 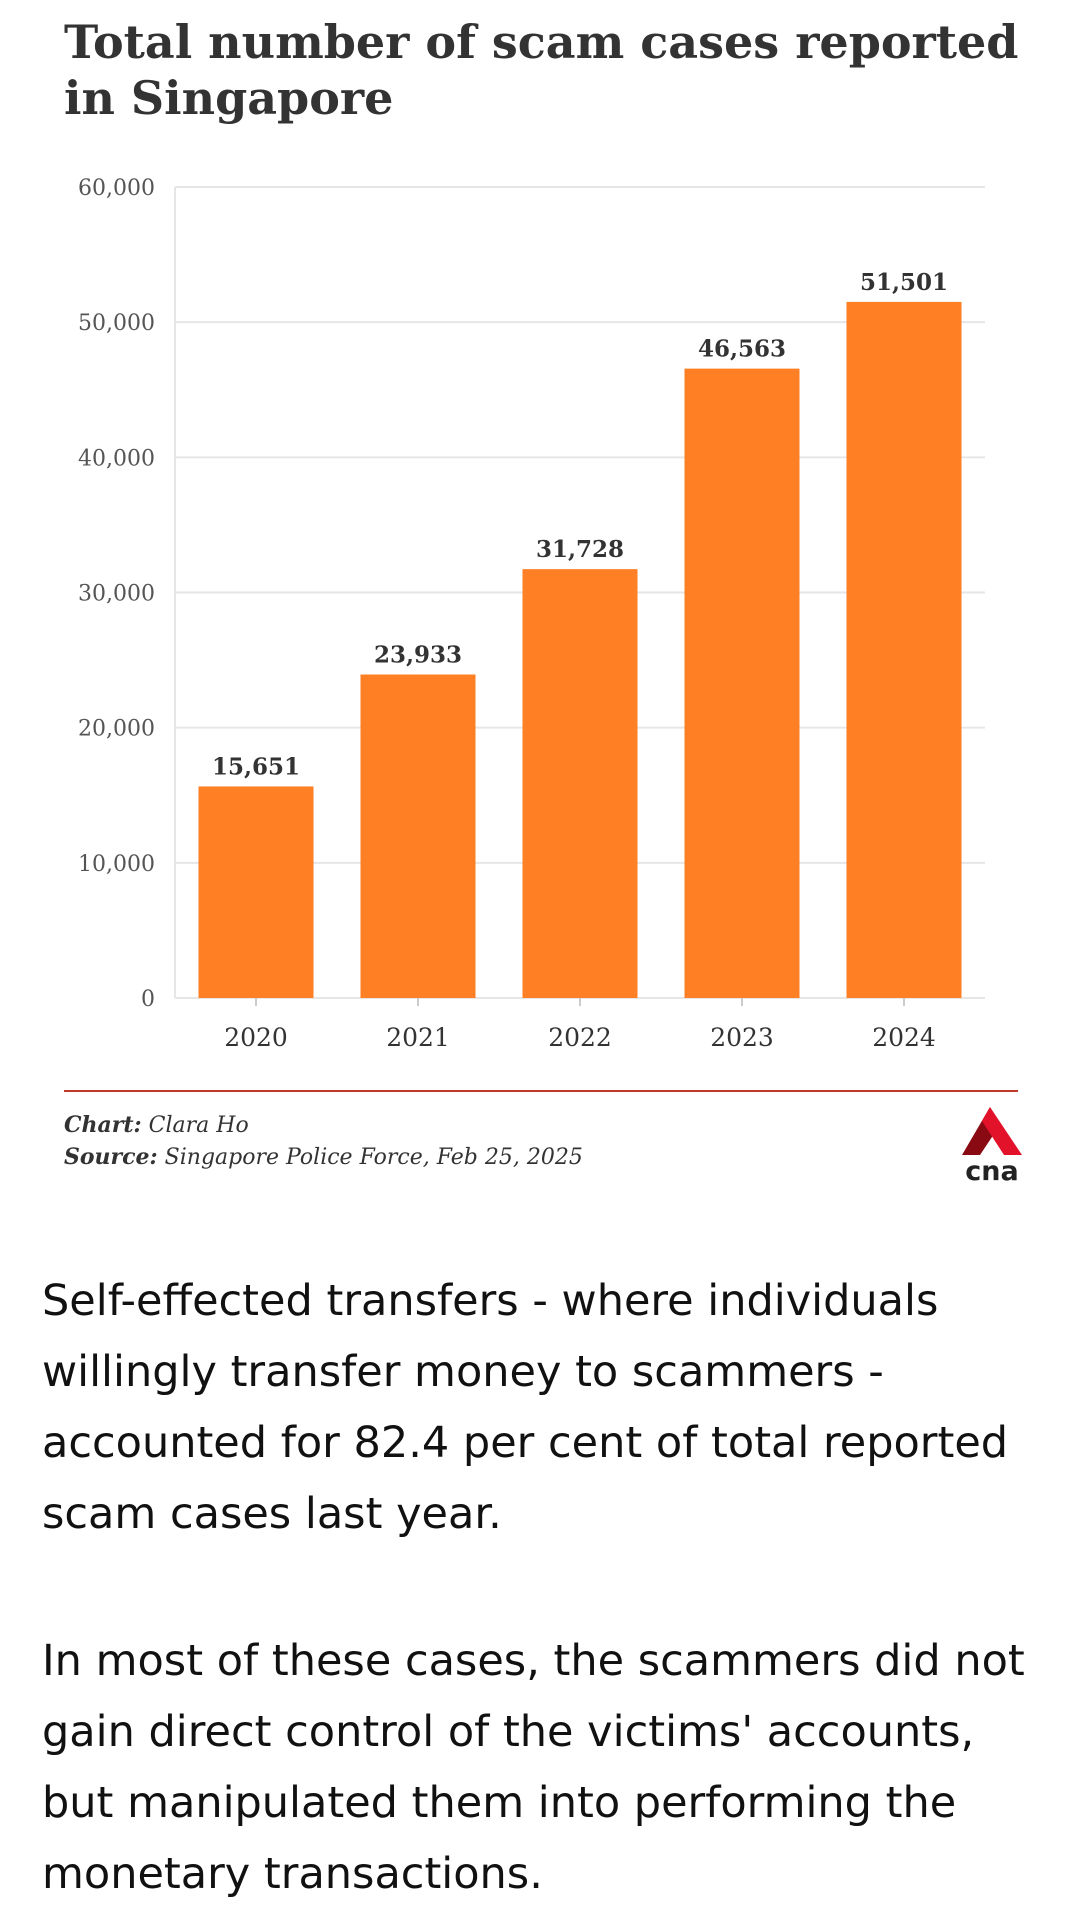 What do you see at coordinates (116, 729) in the screenshot?
I see `y-tick-label: 20,000` at bounding box center [116, 729].